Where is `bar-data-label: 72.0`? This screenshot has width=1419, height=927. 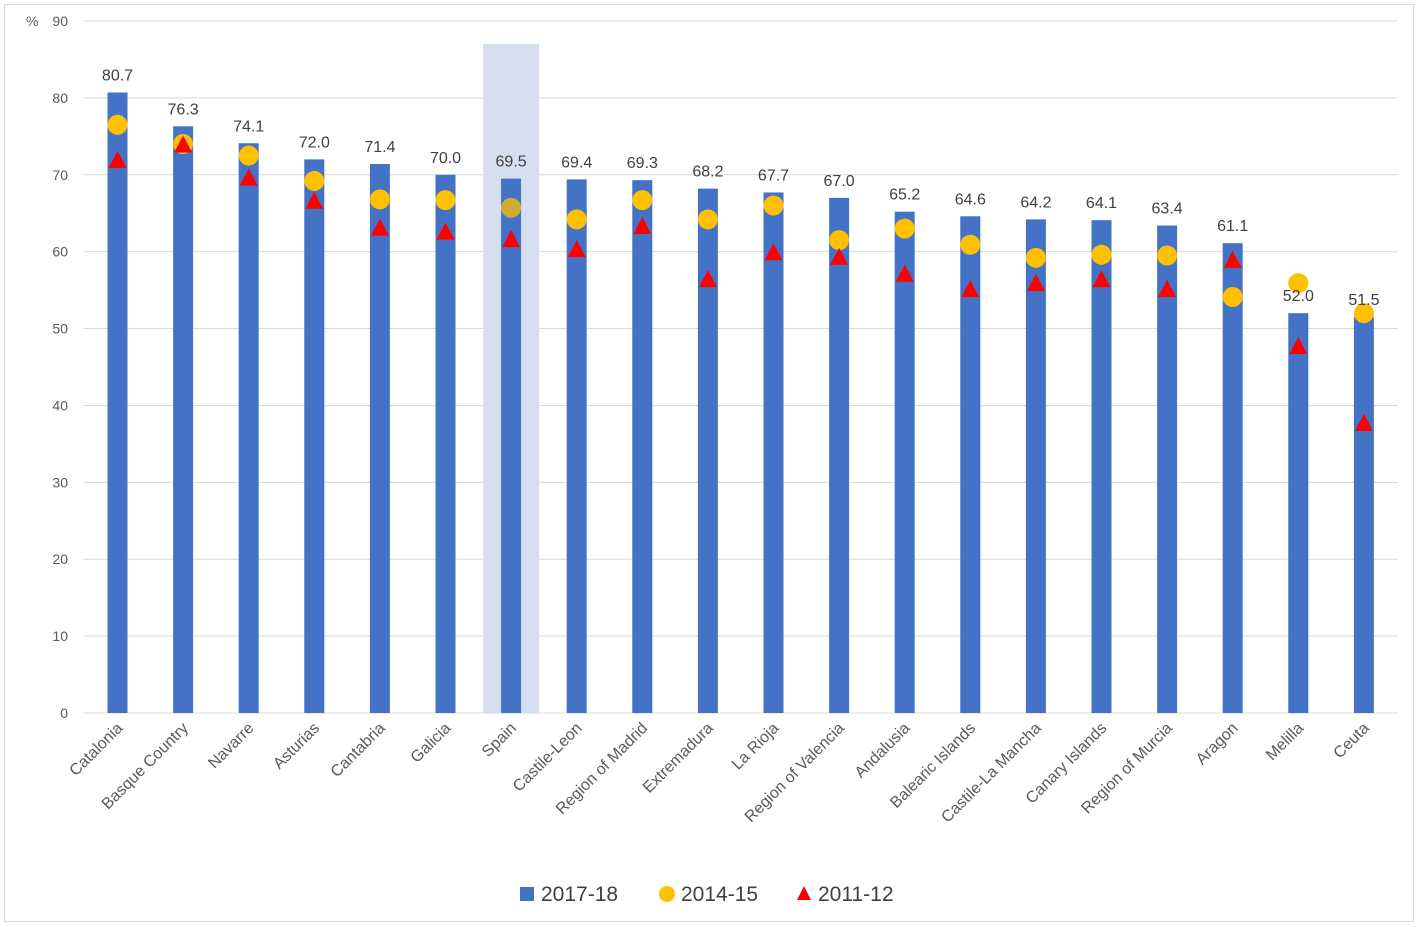 bar-data-label: 72.0 is located at coordinates (314, 142).